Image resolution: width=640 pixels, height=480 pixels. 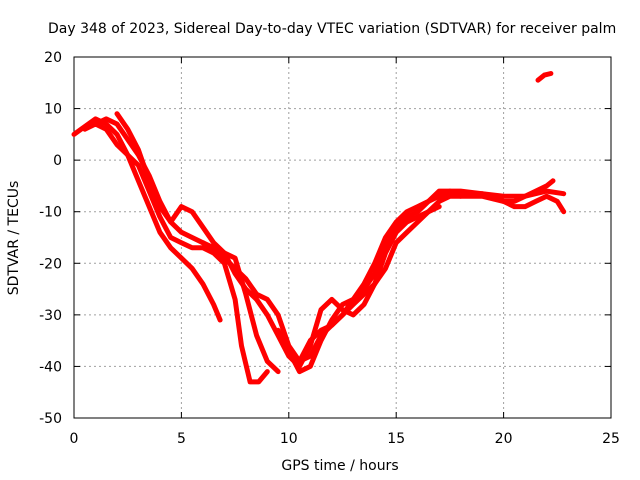 I want to click on y-axis-label: SDTVAR / TECUs, so click(x=14, y=238).